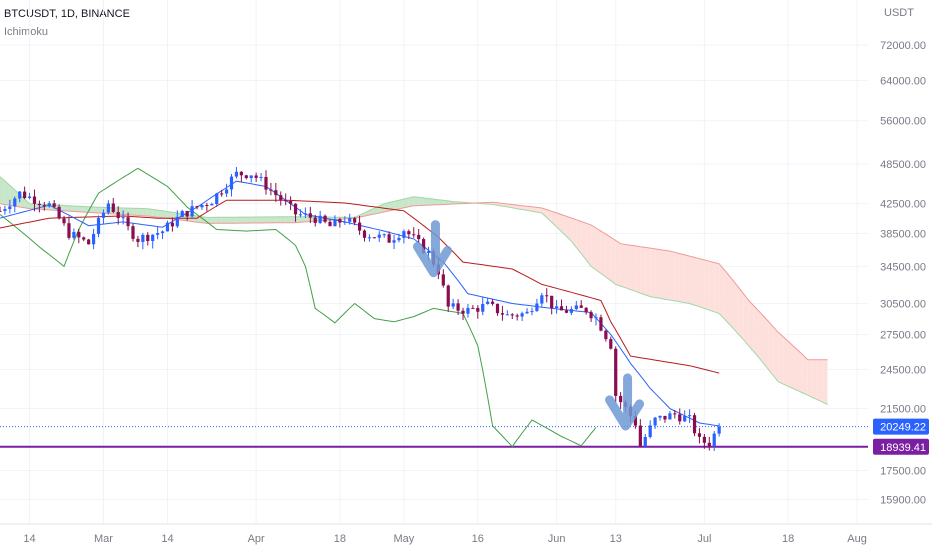  Describe the element at coordinates (903, 82) in the screenshot. I see `y-tick-label: 64000.00` at that location.